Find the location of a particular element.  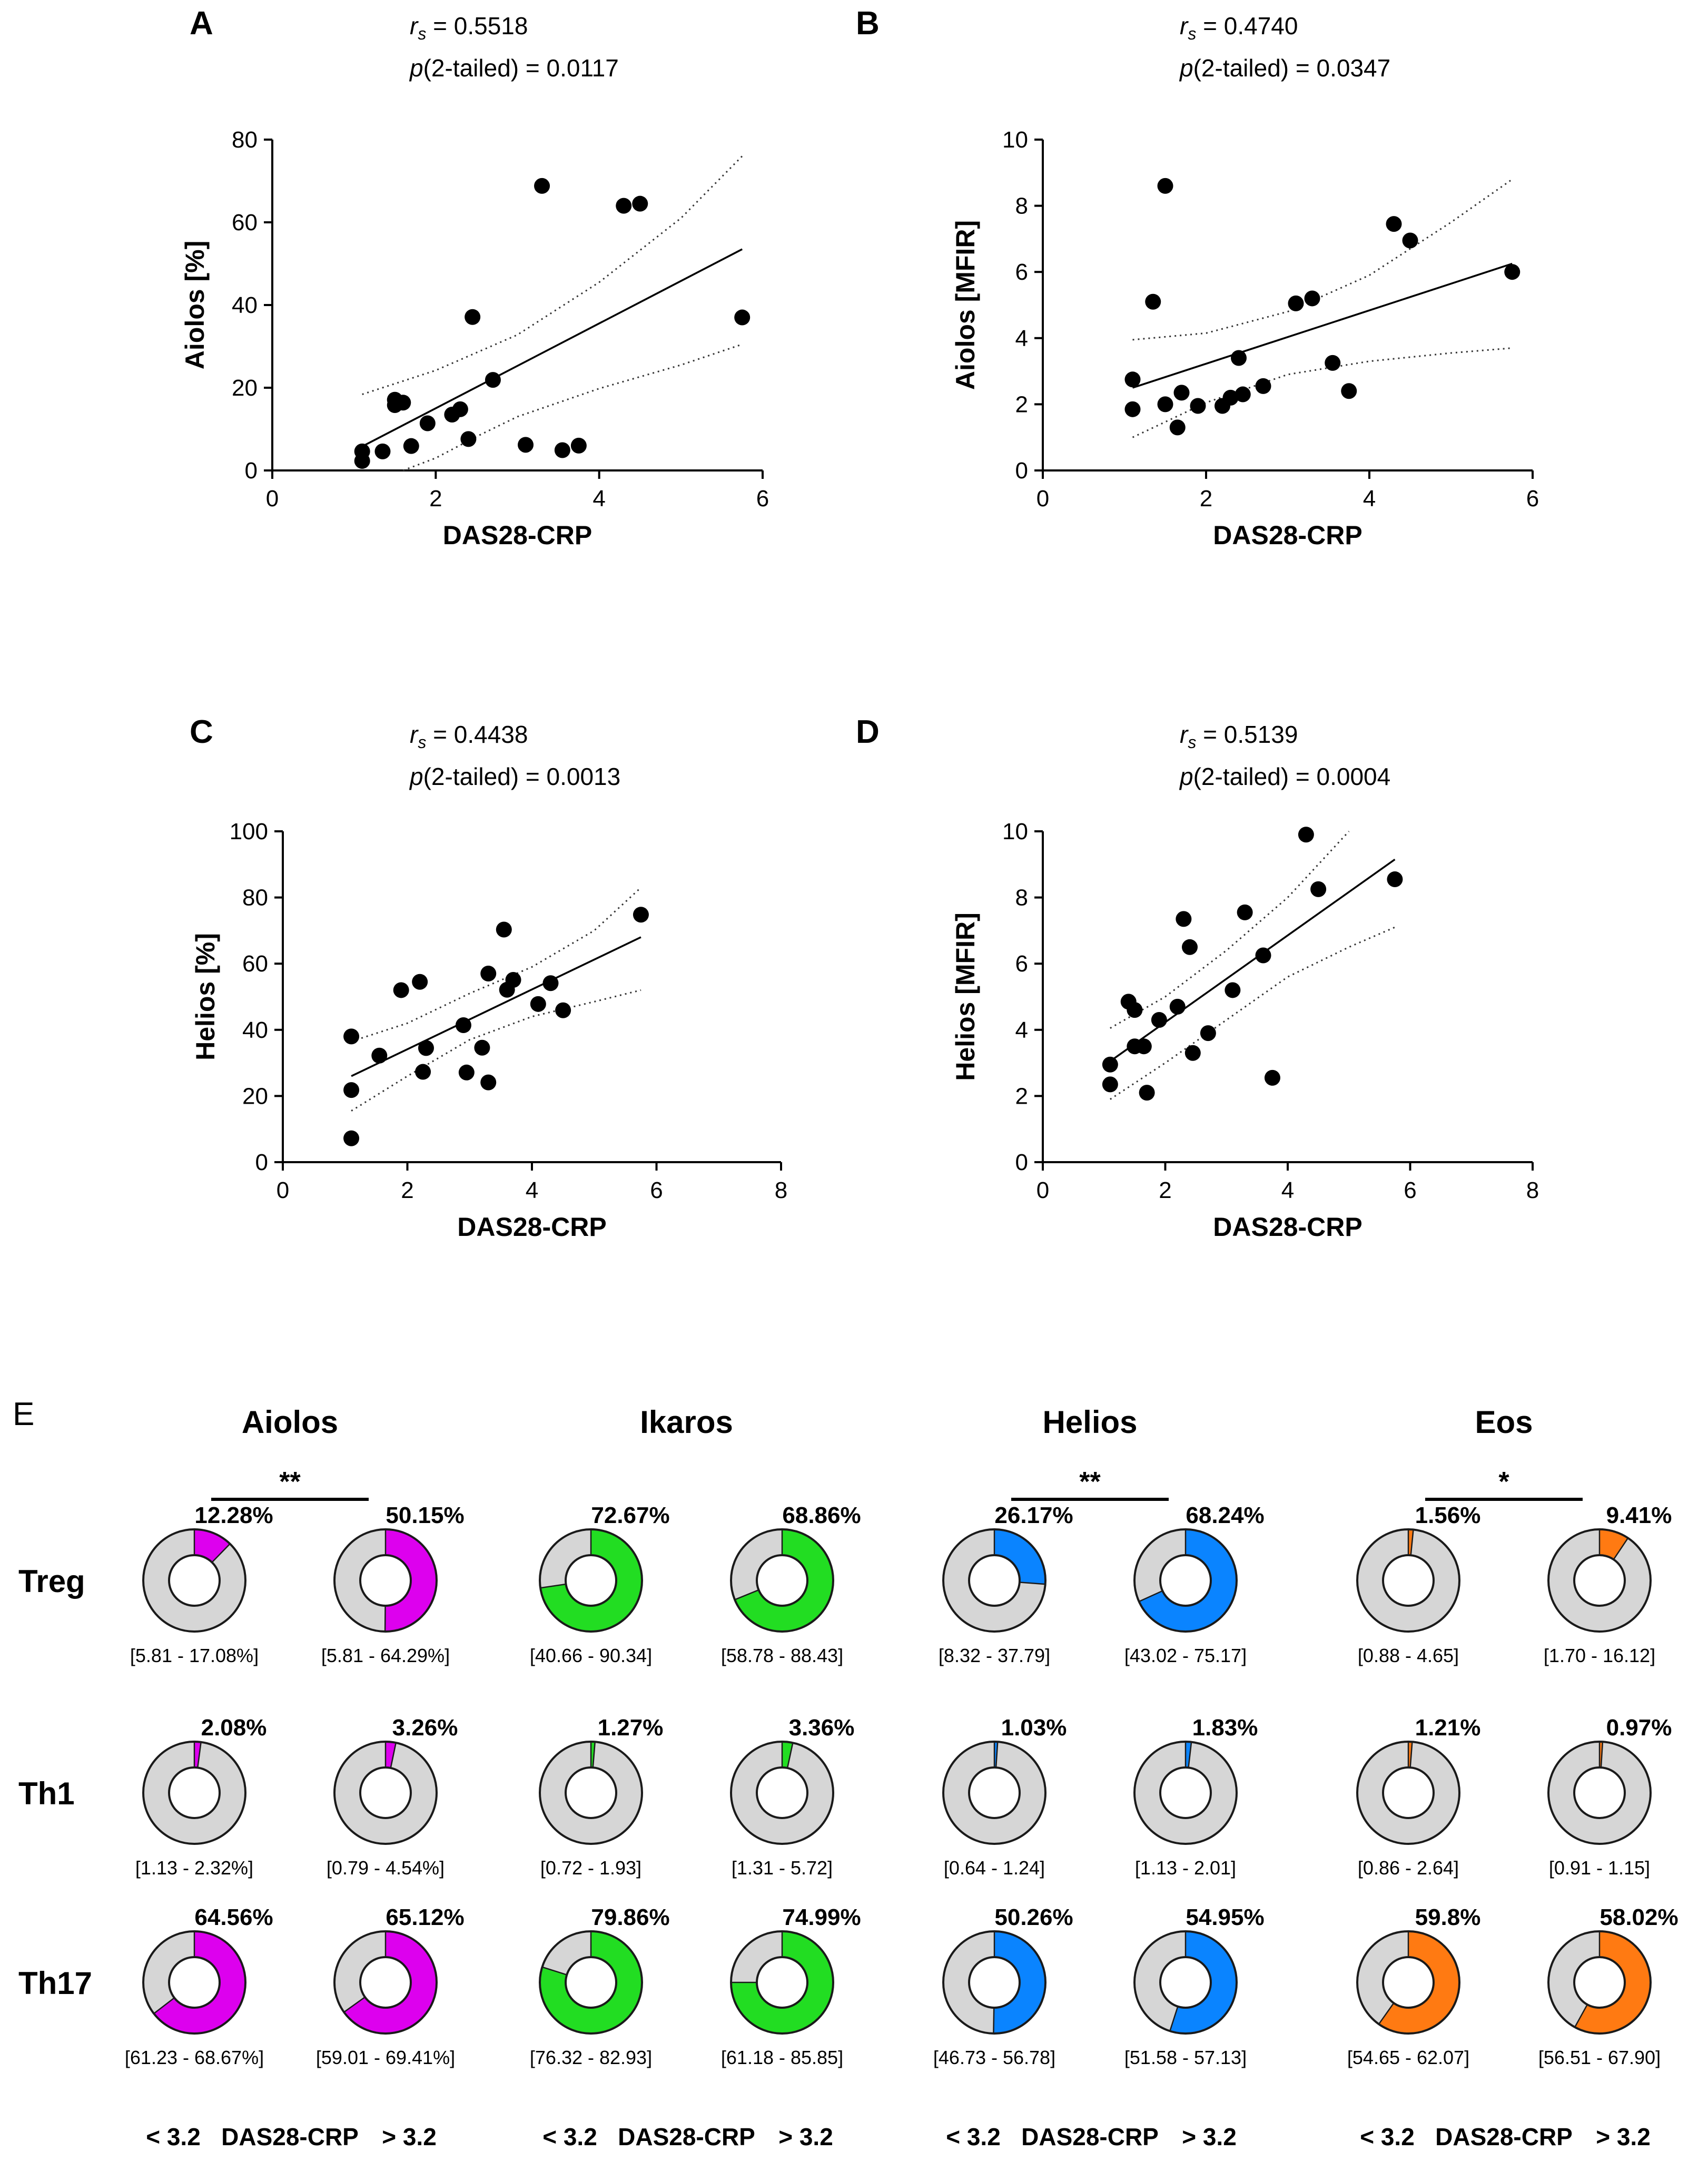

percentage-label: 74.99% is located at coordinates (821, 1917).